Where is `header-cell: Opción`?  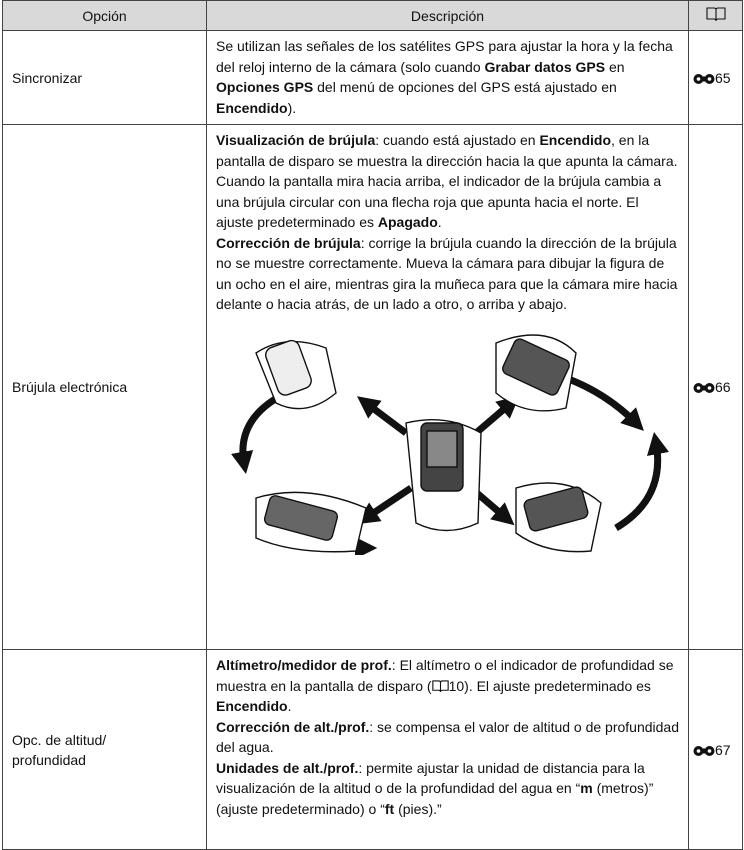 header-cell: Opción is located at coordinates (104, 15).